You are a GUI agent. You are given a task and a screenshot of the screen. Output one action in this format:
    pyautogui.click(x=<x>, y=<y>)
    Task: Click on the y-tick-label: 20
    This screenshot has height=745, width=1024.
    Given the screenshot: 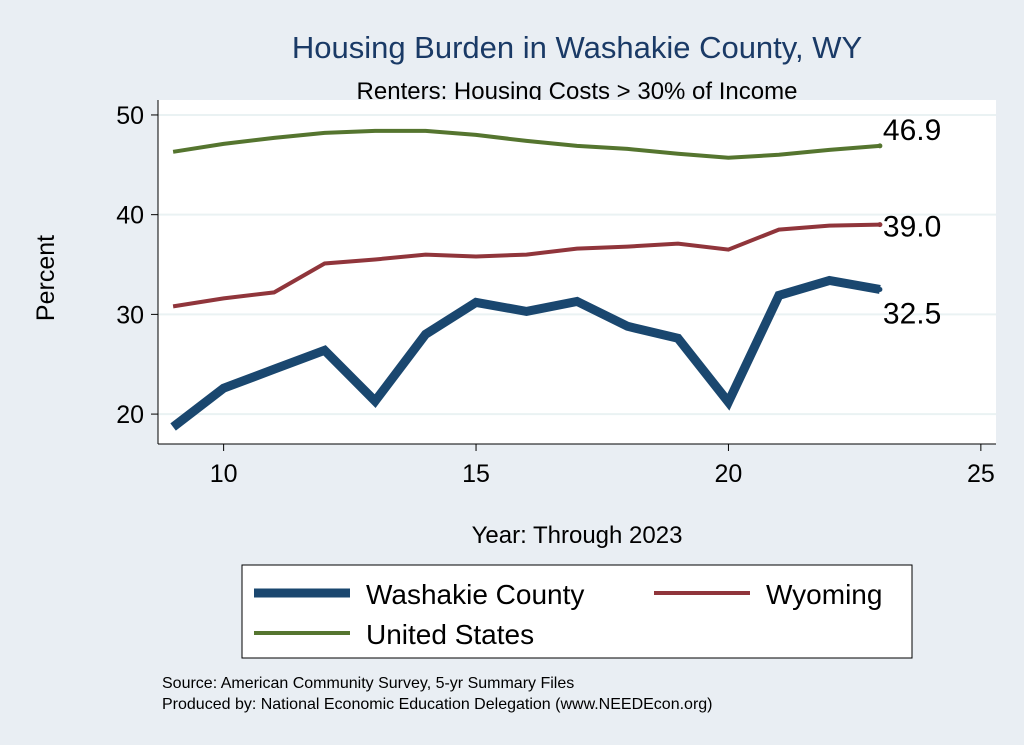 What is the action you would take?
    pyautogui.click(x=130, y=415)
    